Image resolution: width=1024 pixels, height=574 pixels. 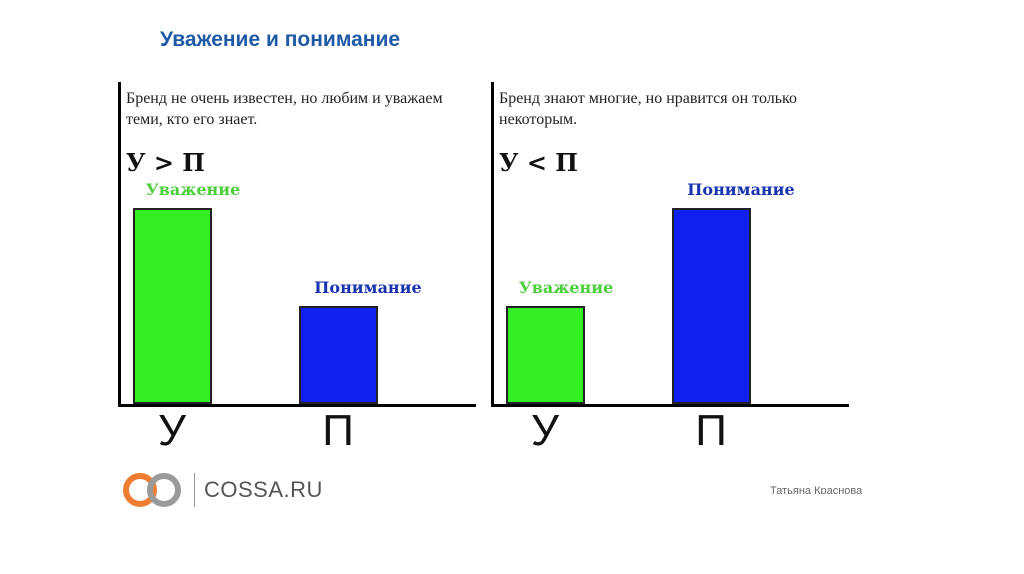 I want to click on logo-divider, so click(x=194, y=490).